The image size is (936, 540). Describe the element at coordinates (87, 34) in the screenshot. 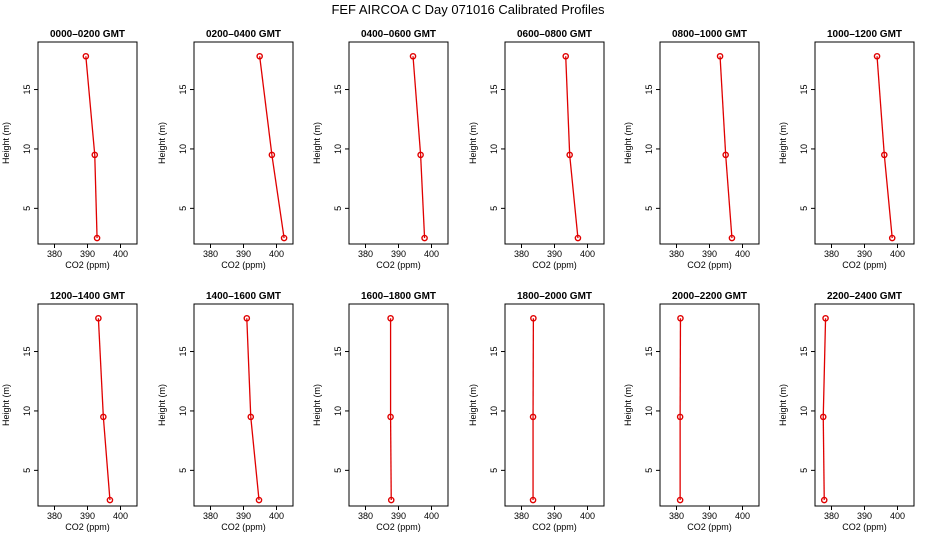

I see `panel-title: 0000–0200 GMT` at that location.